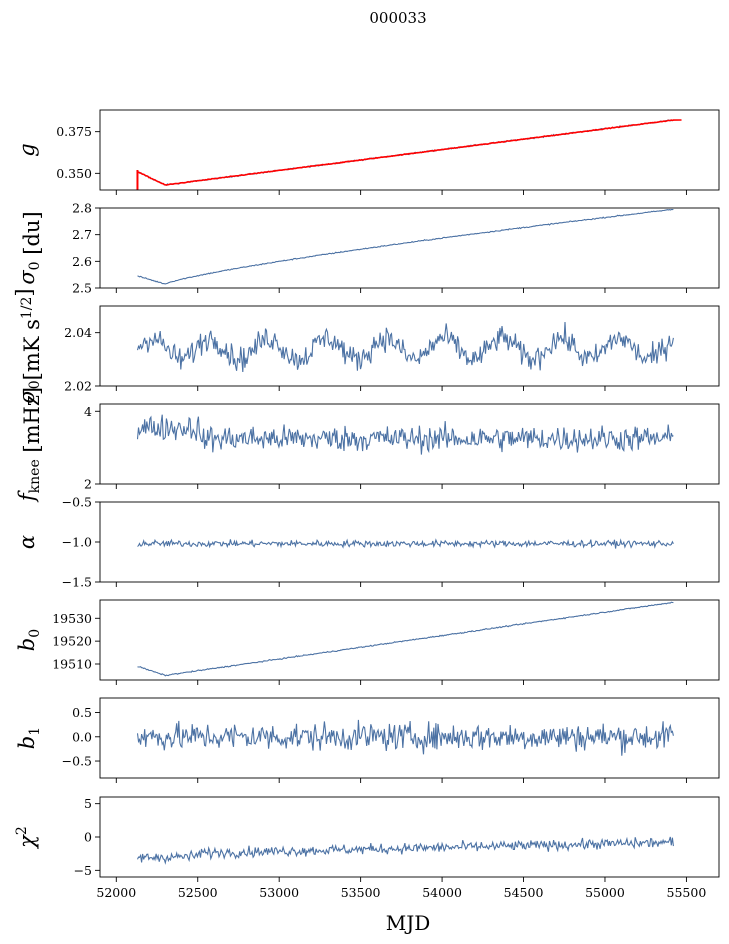 The width and height of the screenshot is (729, 944). Describe the element at coordinates (605, 892) in the screenshot. I see `x-tick-label: 55000` at that location.